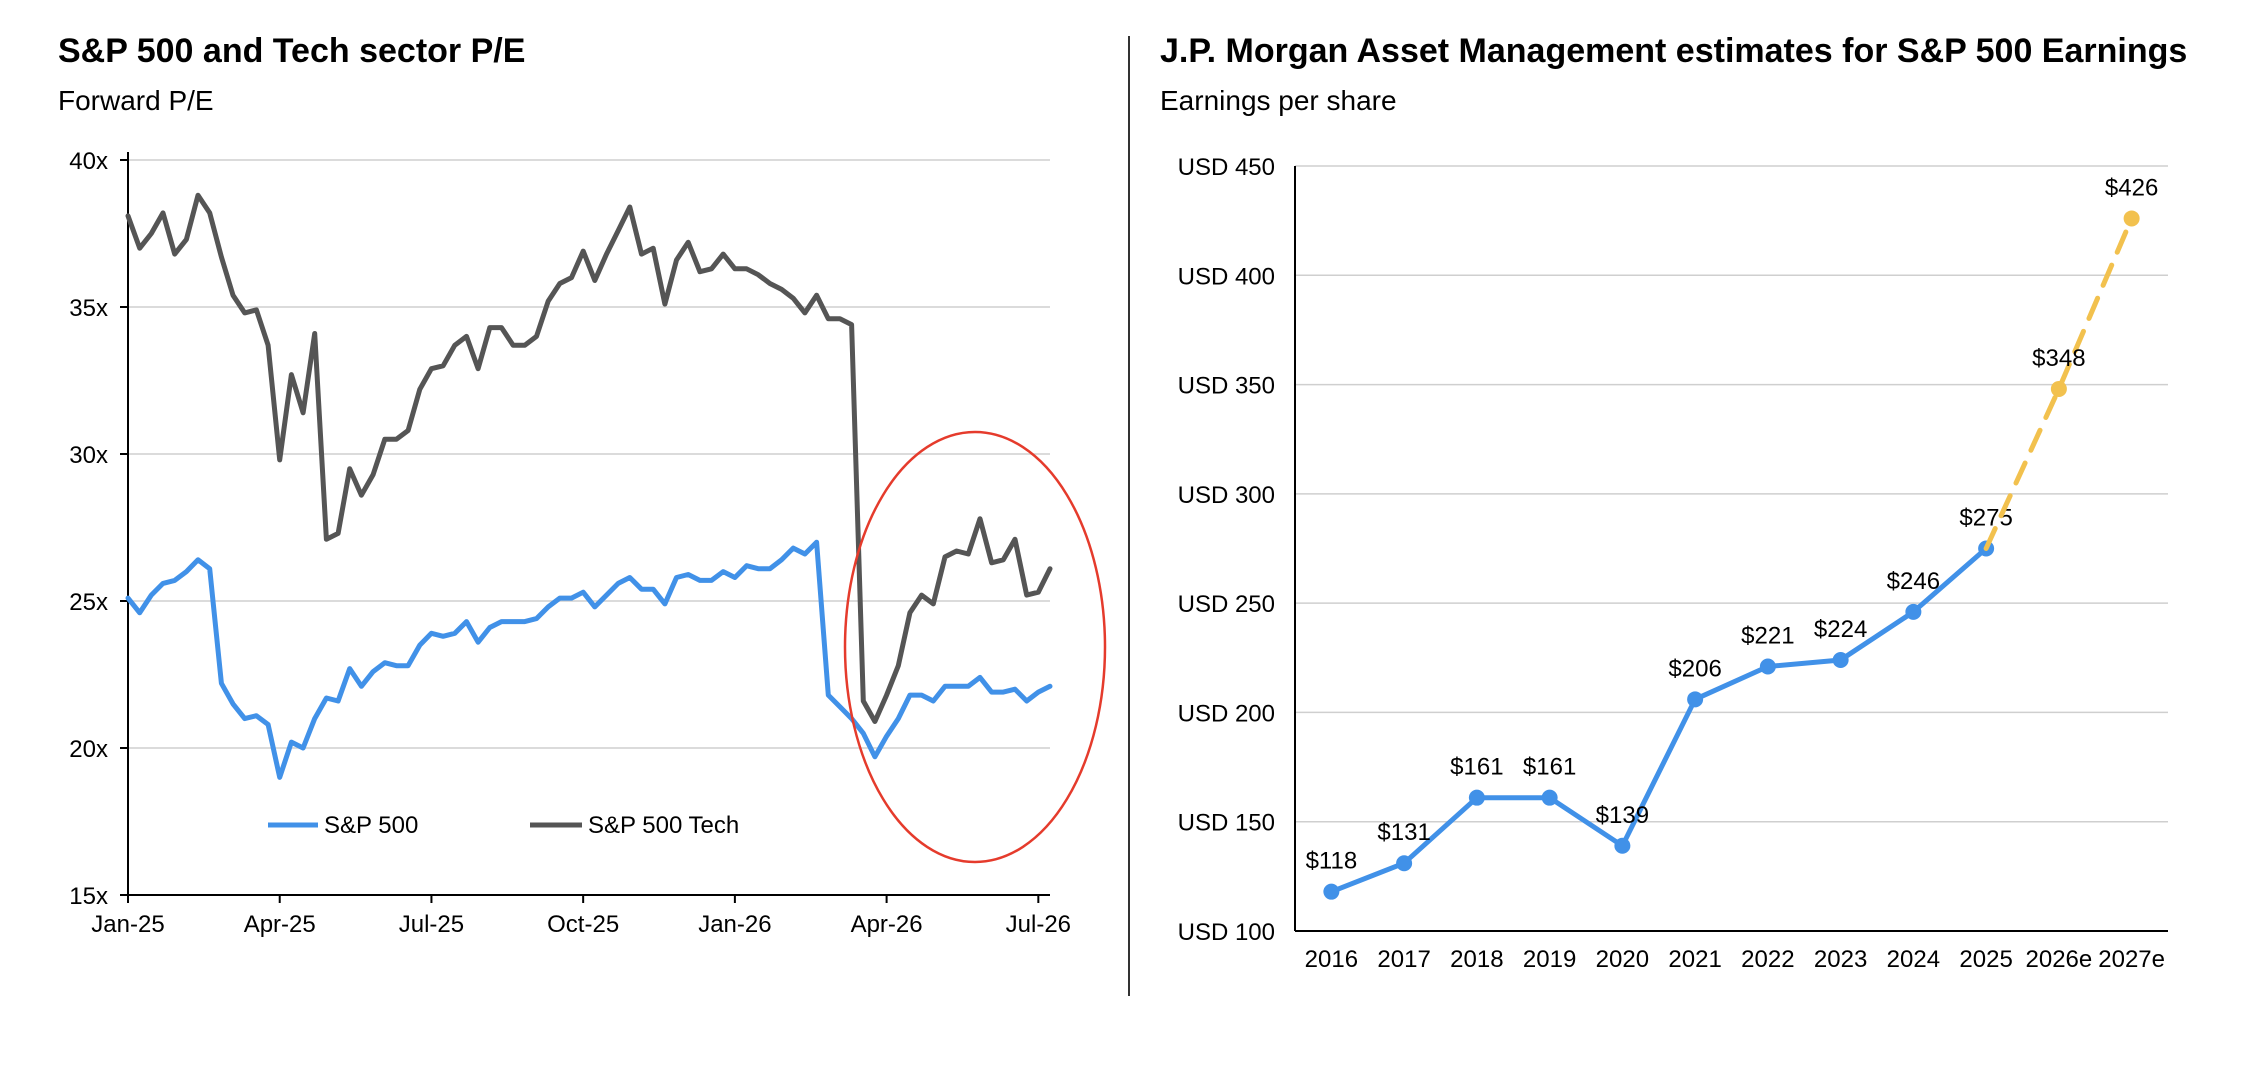  Describe the element at coordinates (1226, 386) in the screenshot. I see `right-y-tick-label: USD 350` at that location.